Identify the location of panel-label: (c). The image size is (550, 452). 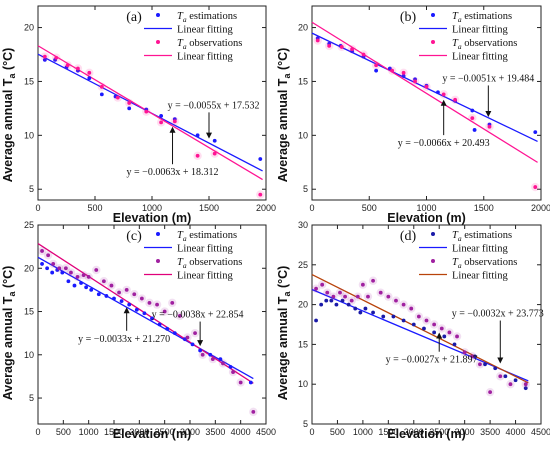
(134, 236).